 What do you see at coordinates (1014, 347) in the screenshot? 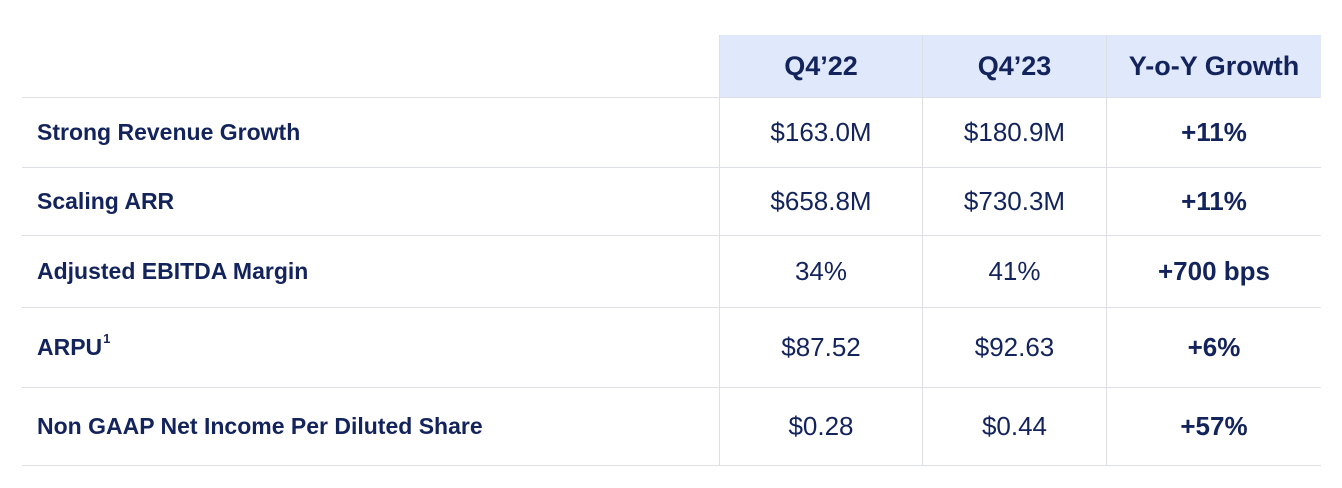
I see `cell-q4-23: $92.63` at bounding box center [1014, 347].